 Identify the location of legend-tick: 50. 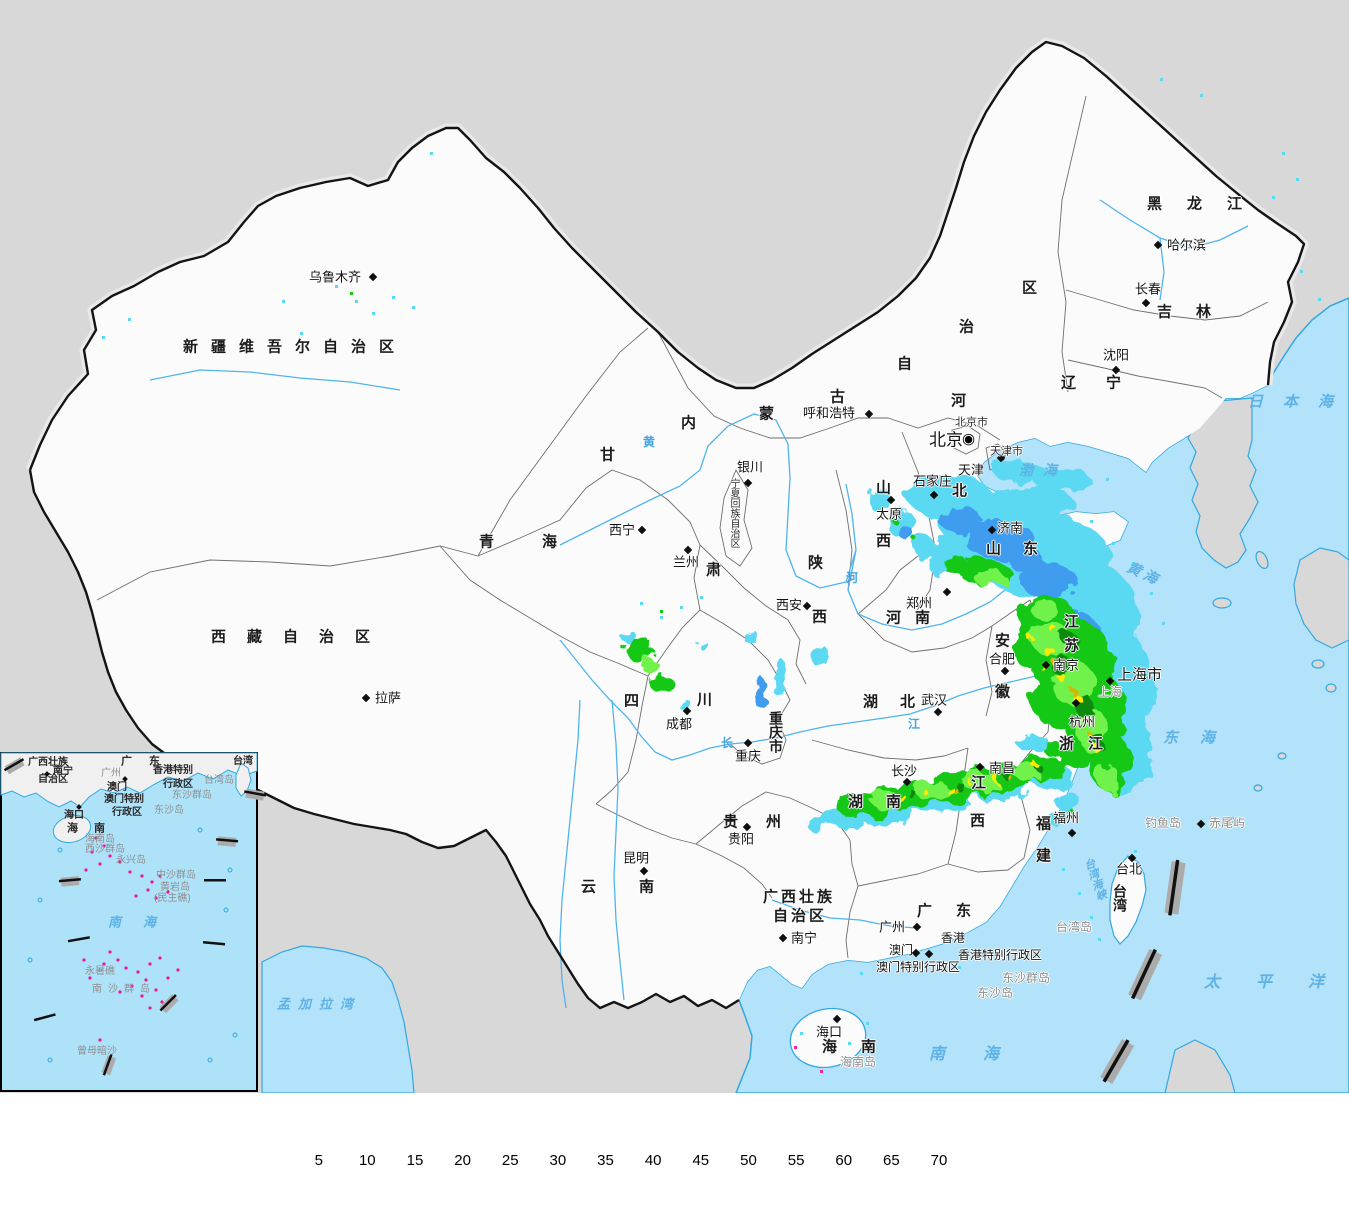
(748, 1160).